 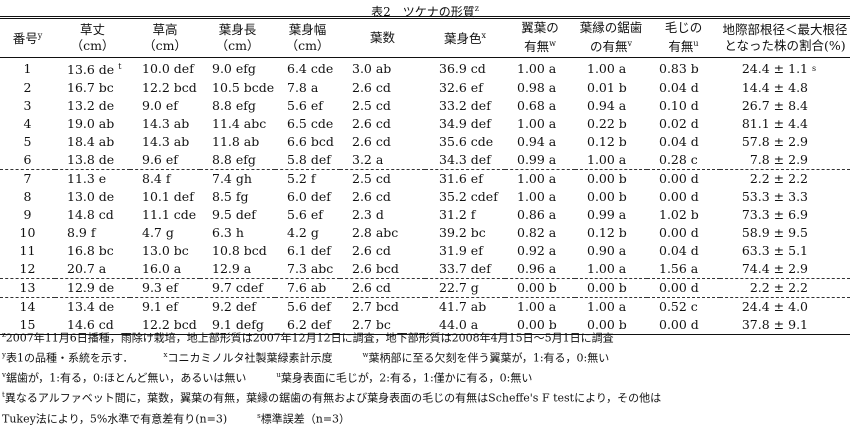 What do you see at coordinates (309, 197) in the screenshot?
I see `table-cell: 6.0 def` at bounding box center [309, 197].